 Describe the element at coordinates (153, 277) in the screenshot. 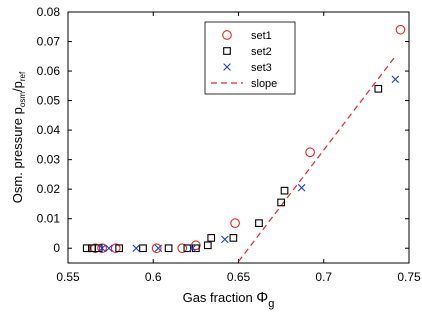

I see `x-tick-label: 0.6` at that location.